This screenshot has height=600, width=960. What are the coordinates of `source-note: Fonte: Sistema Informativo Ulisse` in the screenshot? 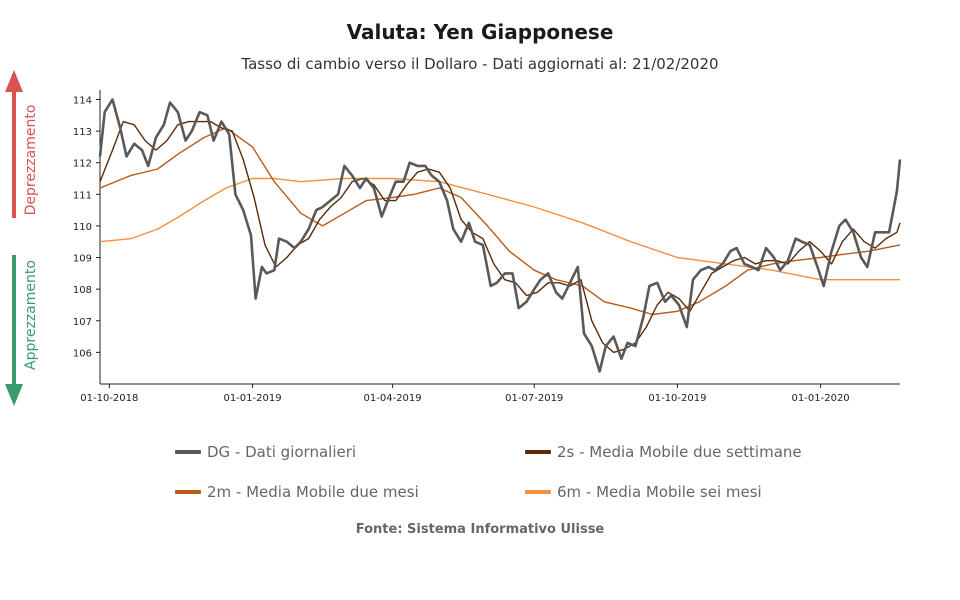 It's located at (480, 529).